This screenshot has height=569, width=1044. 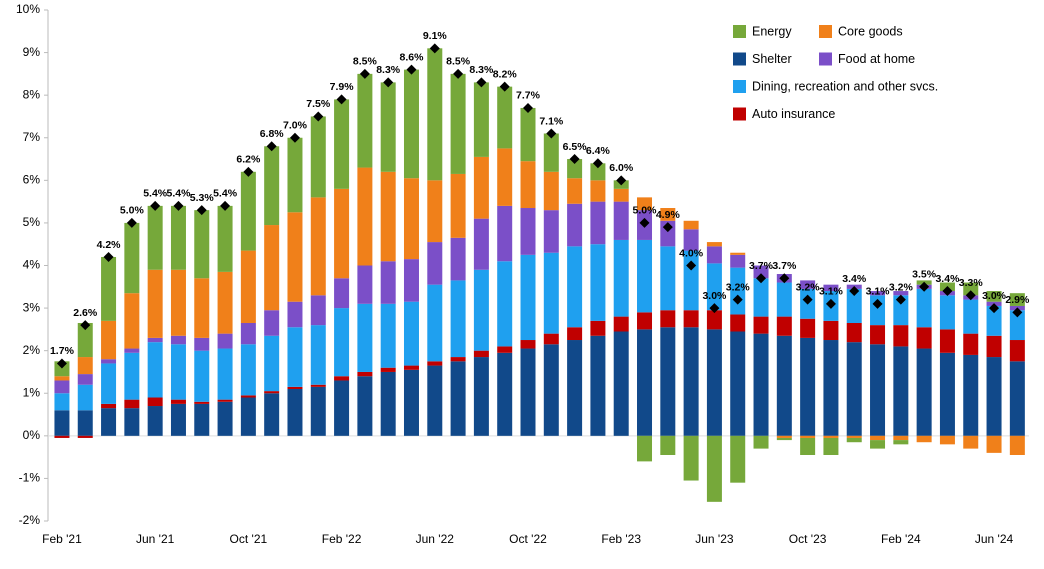 I want to click on y-tick-label: -1%, so click(x=30, y=478).